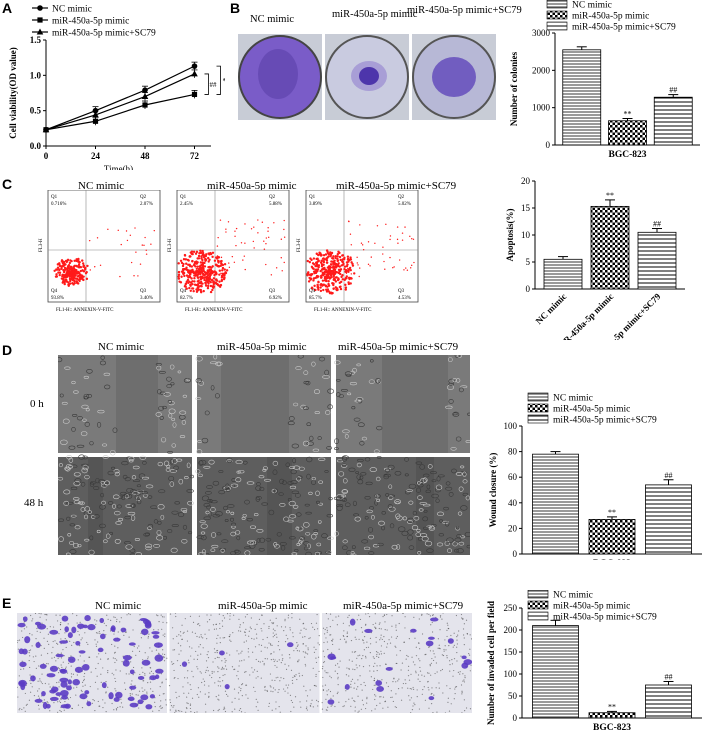  Describe the element at coordinates (146, 298) in the screenshot. I see `q-value: 3.40%` at that location.